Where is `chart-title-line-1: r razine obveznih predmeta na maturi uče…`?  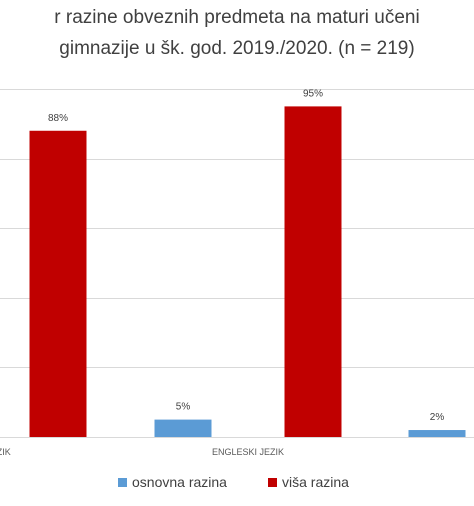
chart-title-line-1: r razine obveznih predmeta na maturi uče… is located at coordinates (237, 17).